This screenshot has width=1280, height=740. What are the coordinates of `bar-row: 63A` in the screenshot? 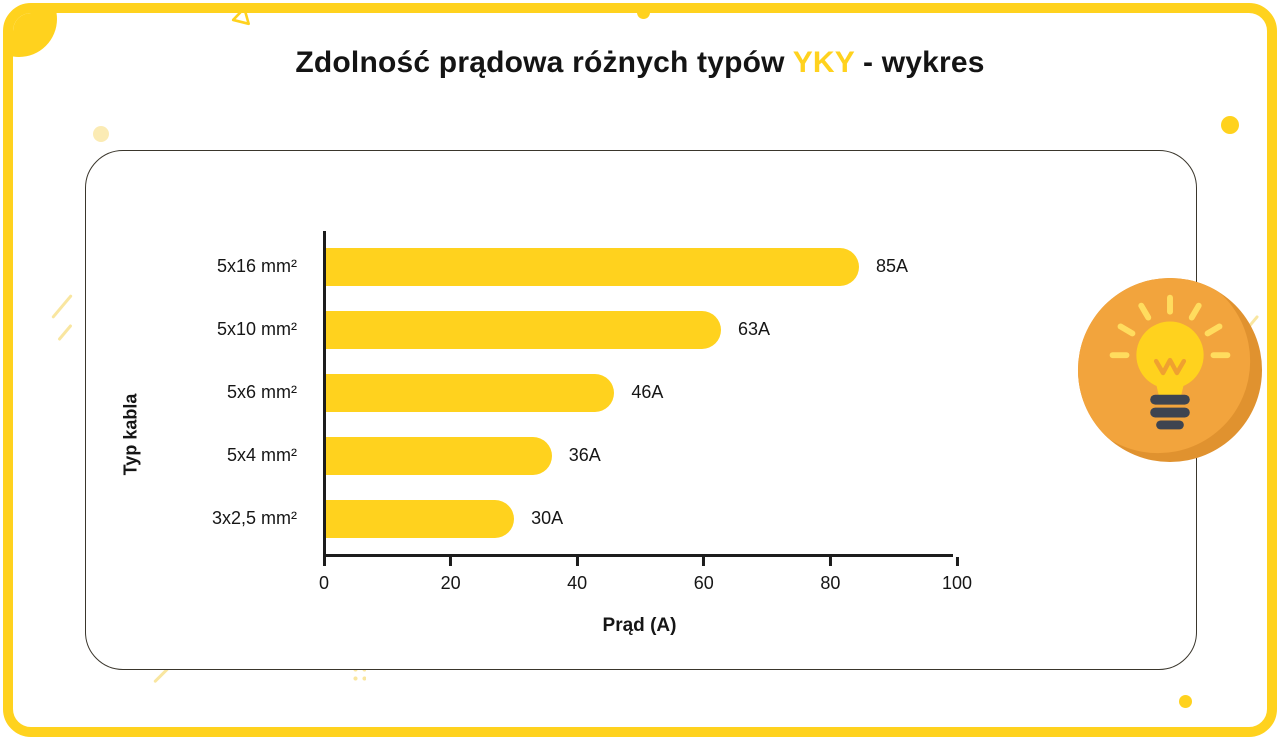 It's located at (639, 329).